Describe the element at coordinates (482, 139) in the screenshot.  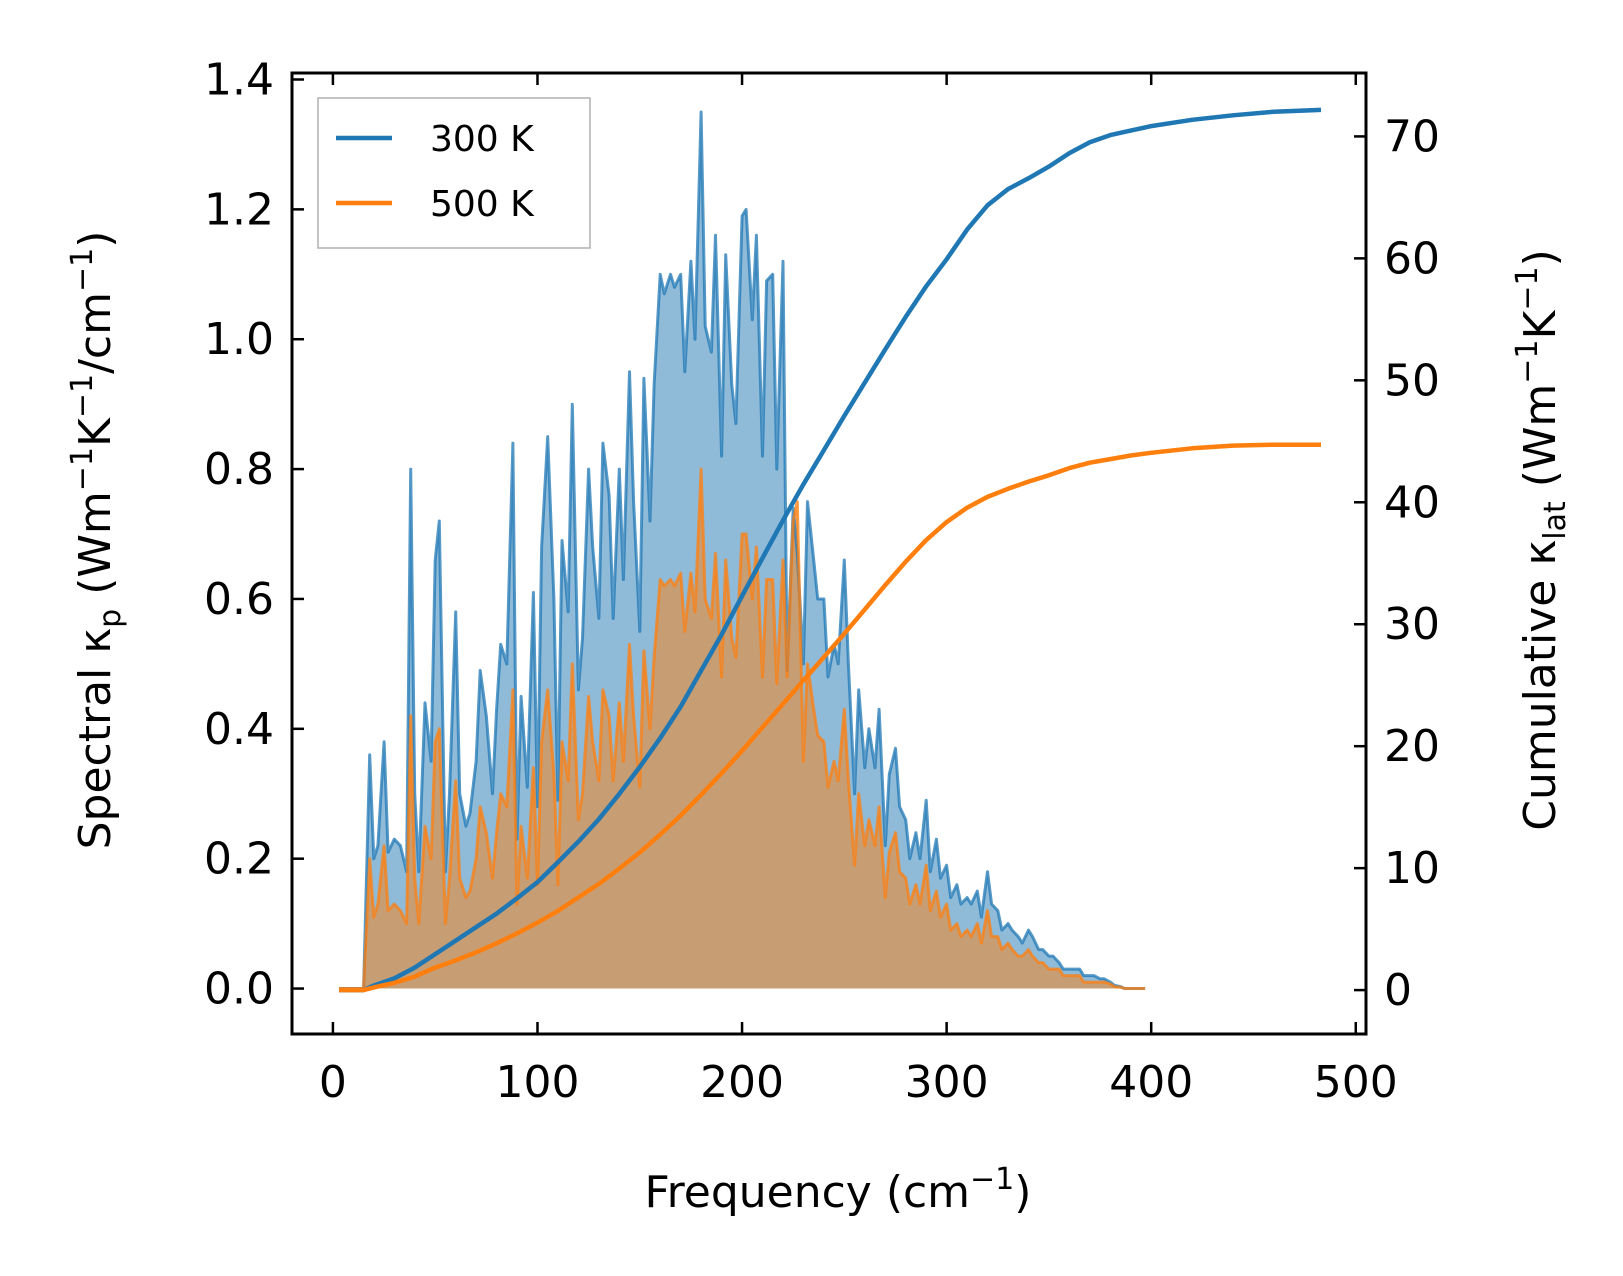
I see `legend-label-300k: 300 K` at that location.